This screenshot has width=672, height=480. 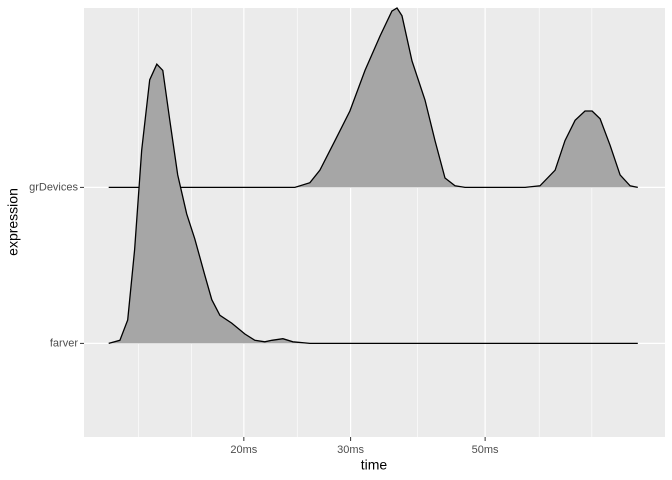 I want to click on x-tick-label: 30ms, so click(x=350, y=450).